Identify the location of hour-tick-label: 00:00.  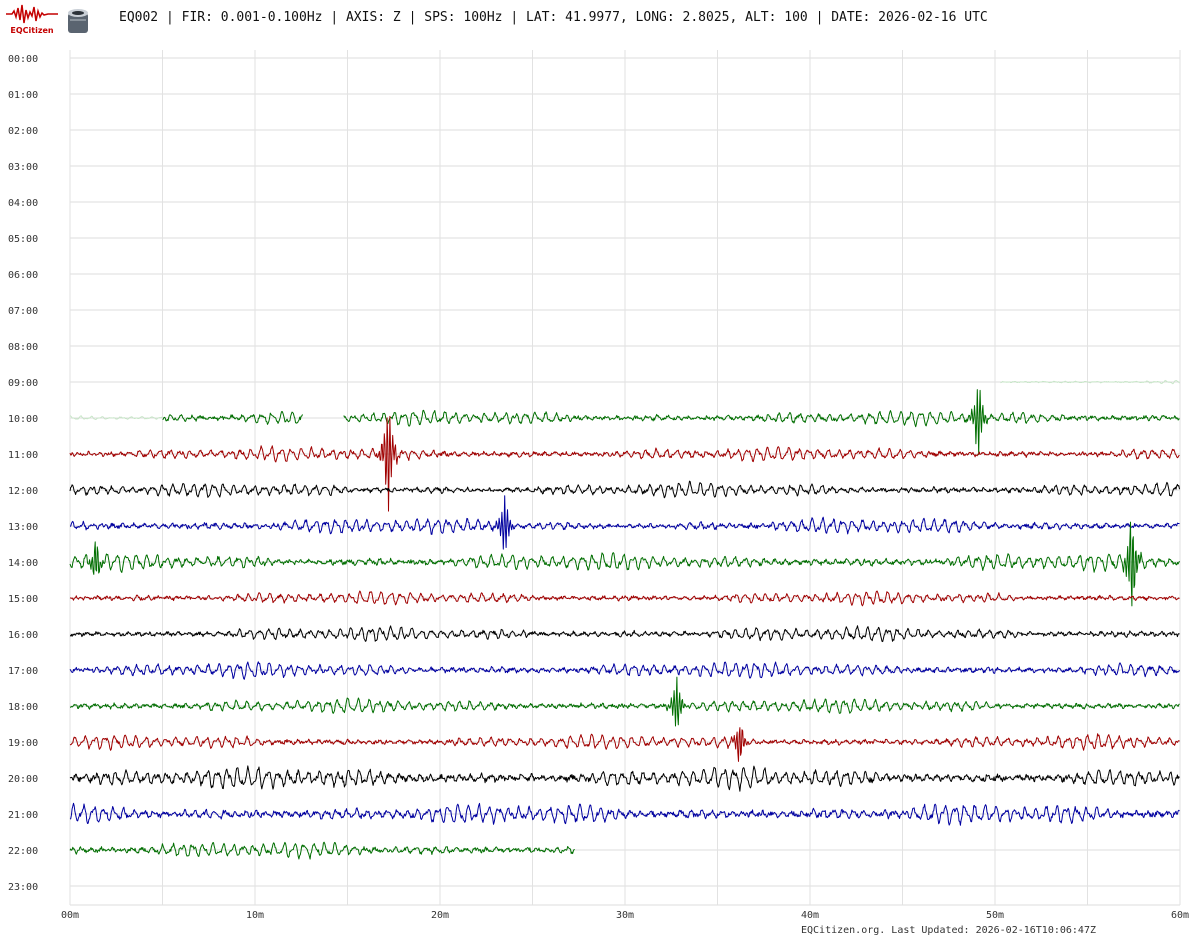
(23, 59).